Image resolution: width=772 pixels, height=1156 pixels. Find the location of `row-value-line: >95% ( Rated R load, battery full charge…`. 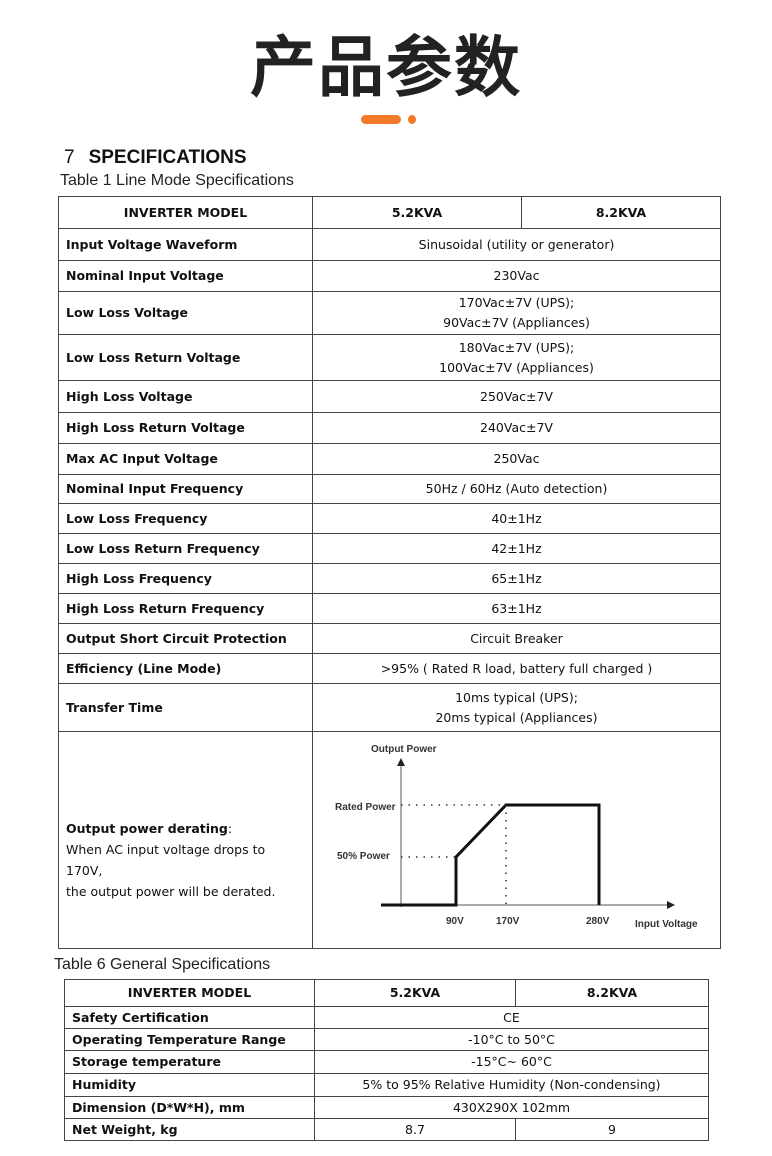

row-value-line: >95% ( Rated R load, battery full charge… is located at coordinates (516, 668).